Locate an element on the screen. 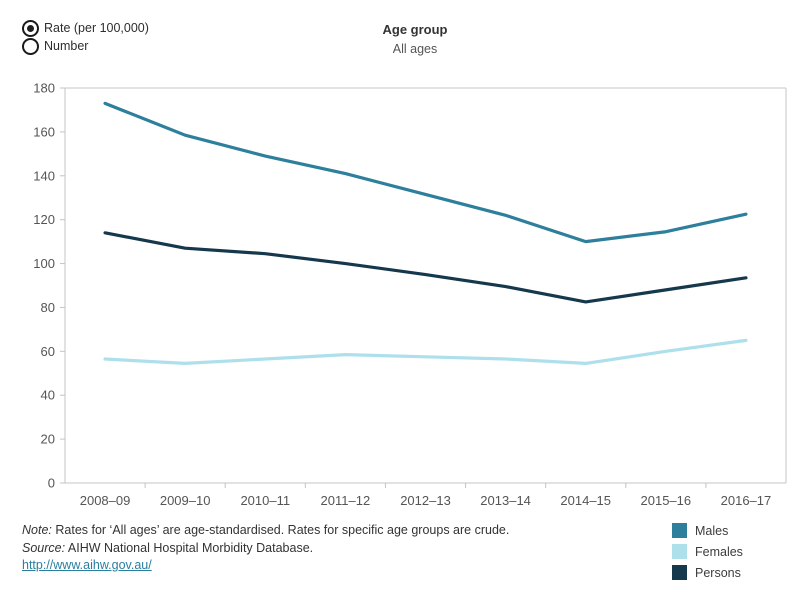  radio-number-label: Number is located at coordinates (66, 46).